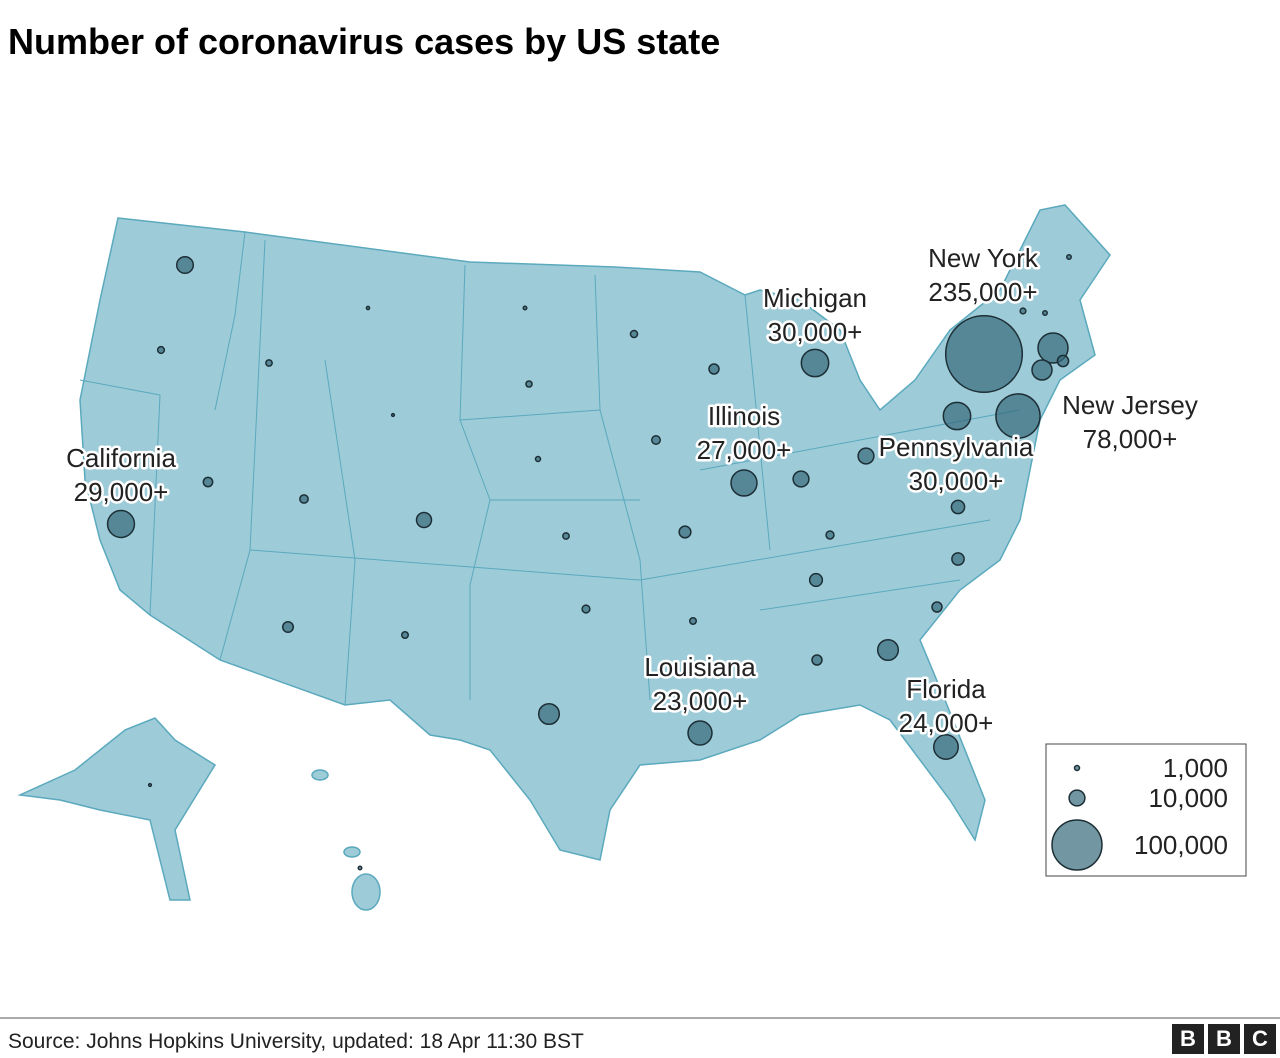 The height and width of the screenshot is (1058, 1280). I want to click on state-name: Louisiana, so click(700, 667).